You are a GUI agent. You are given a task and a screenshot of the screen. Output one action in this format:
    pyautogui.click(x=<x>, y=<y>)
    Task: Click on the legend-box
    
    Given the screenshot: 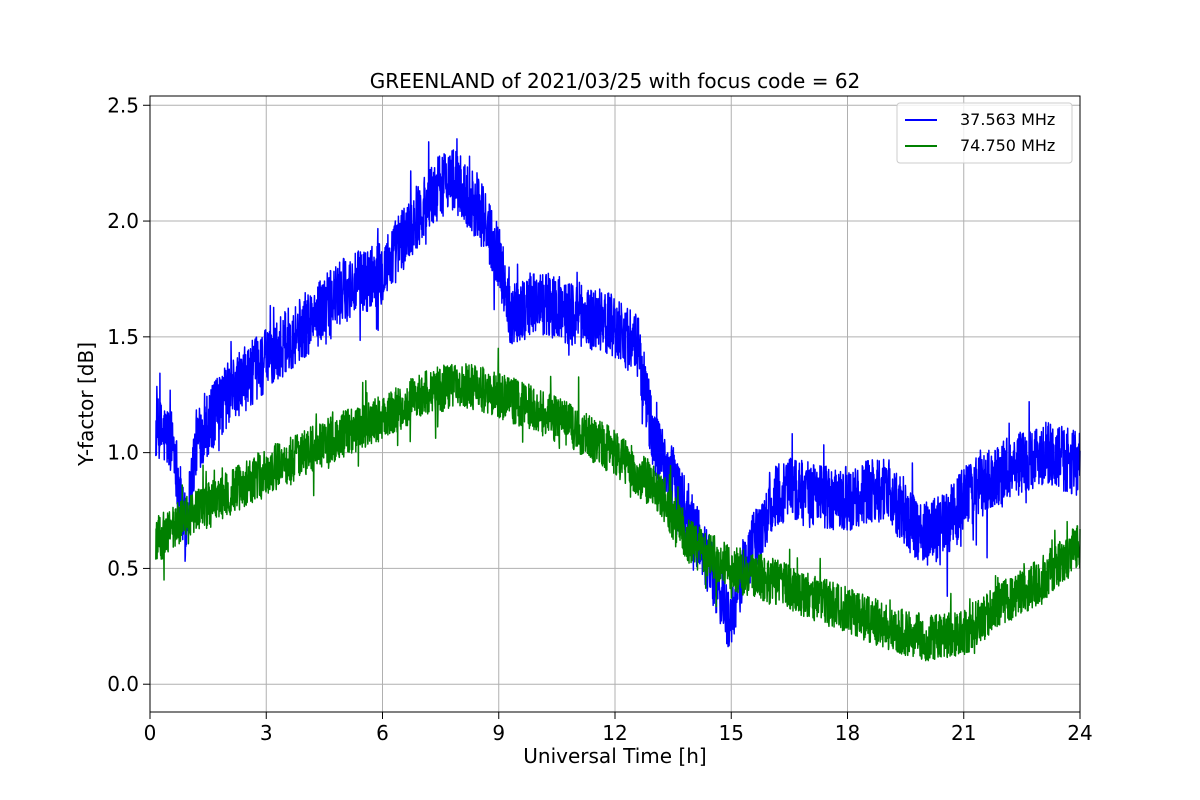 What is the action you would take?
    pyautogui.click(x=984, y=133)
    